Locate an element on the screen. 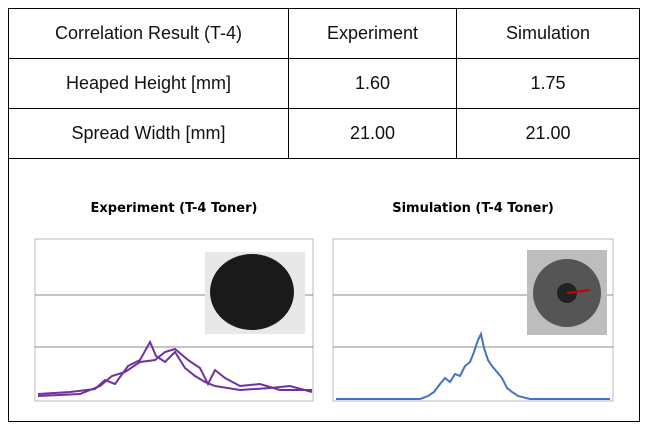  header-cell: Experiment is located at coordinates (372, 33).